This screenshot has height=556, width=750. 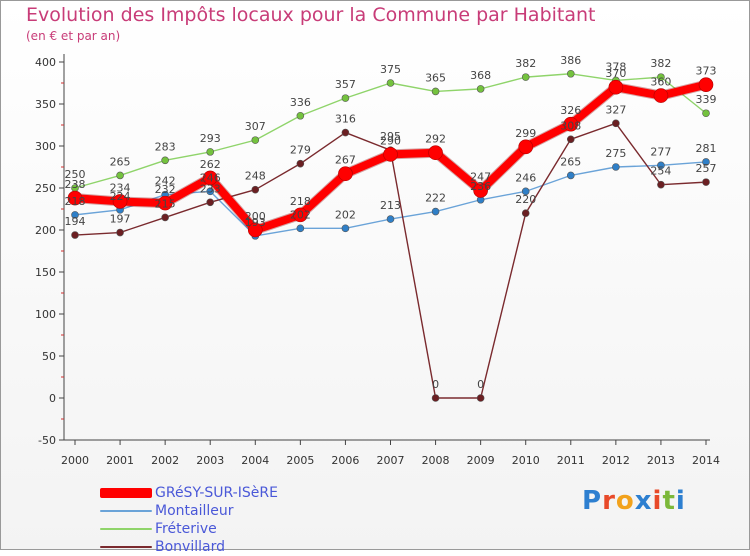 What do you see at coordinates (525, 133) in the screenshot?
I see `data-label-gr-sy-sur-is-re: 299` at bounding box center [525, 133].